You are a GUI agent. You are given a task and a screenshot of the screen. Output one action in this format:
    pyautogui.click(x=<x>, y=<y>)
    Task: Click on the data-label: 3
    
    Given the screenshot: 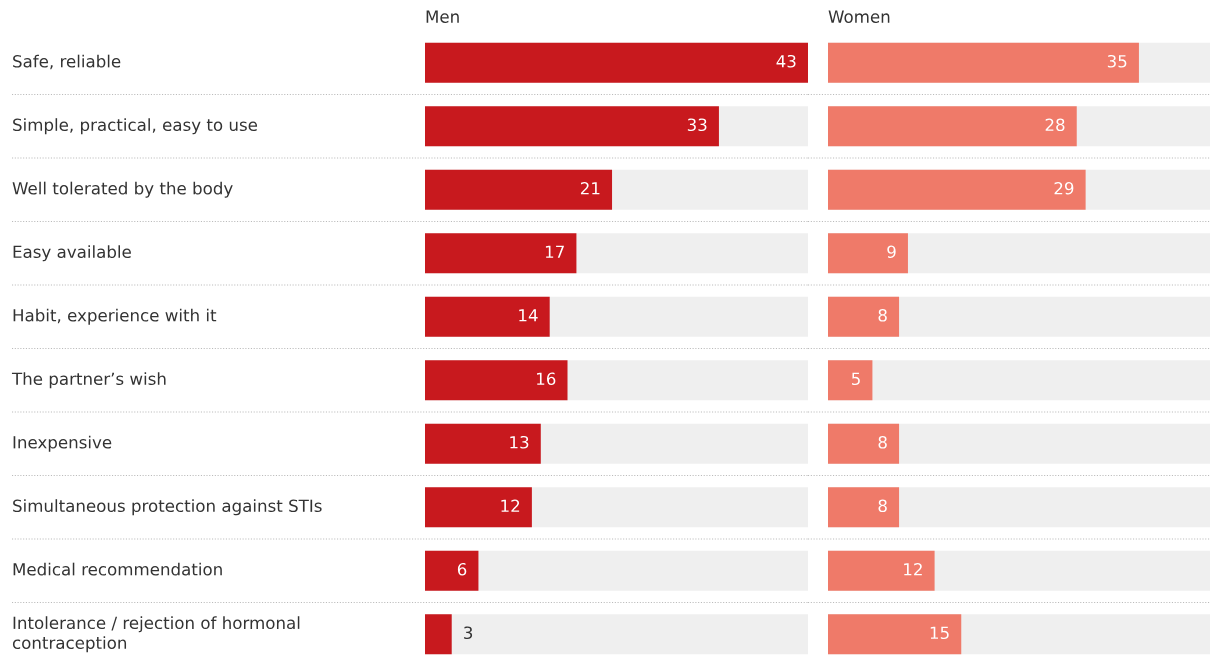 What is the action you would take?
    pyautogui.click(x=468, y=633)
    